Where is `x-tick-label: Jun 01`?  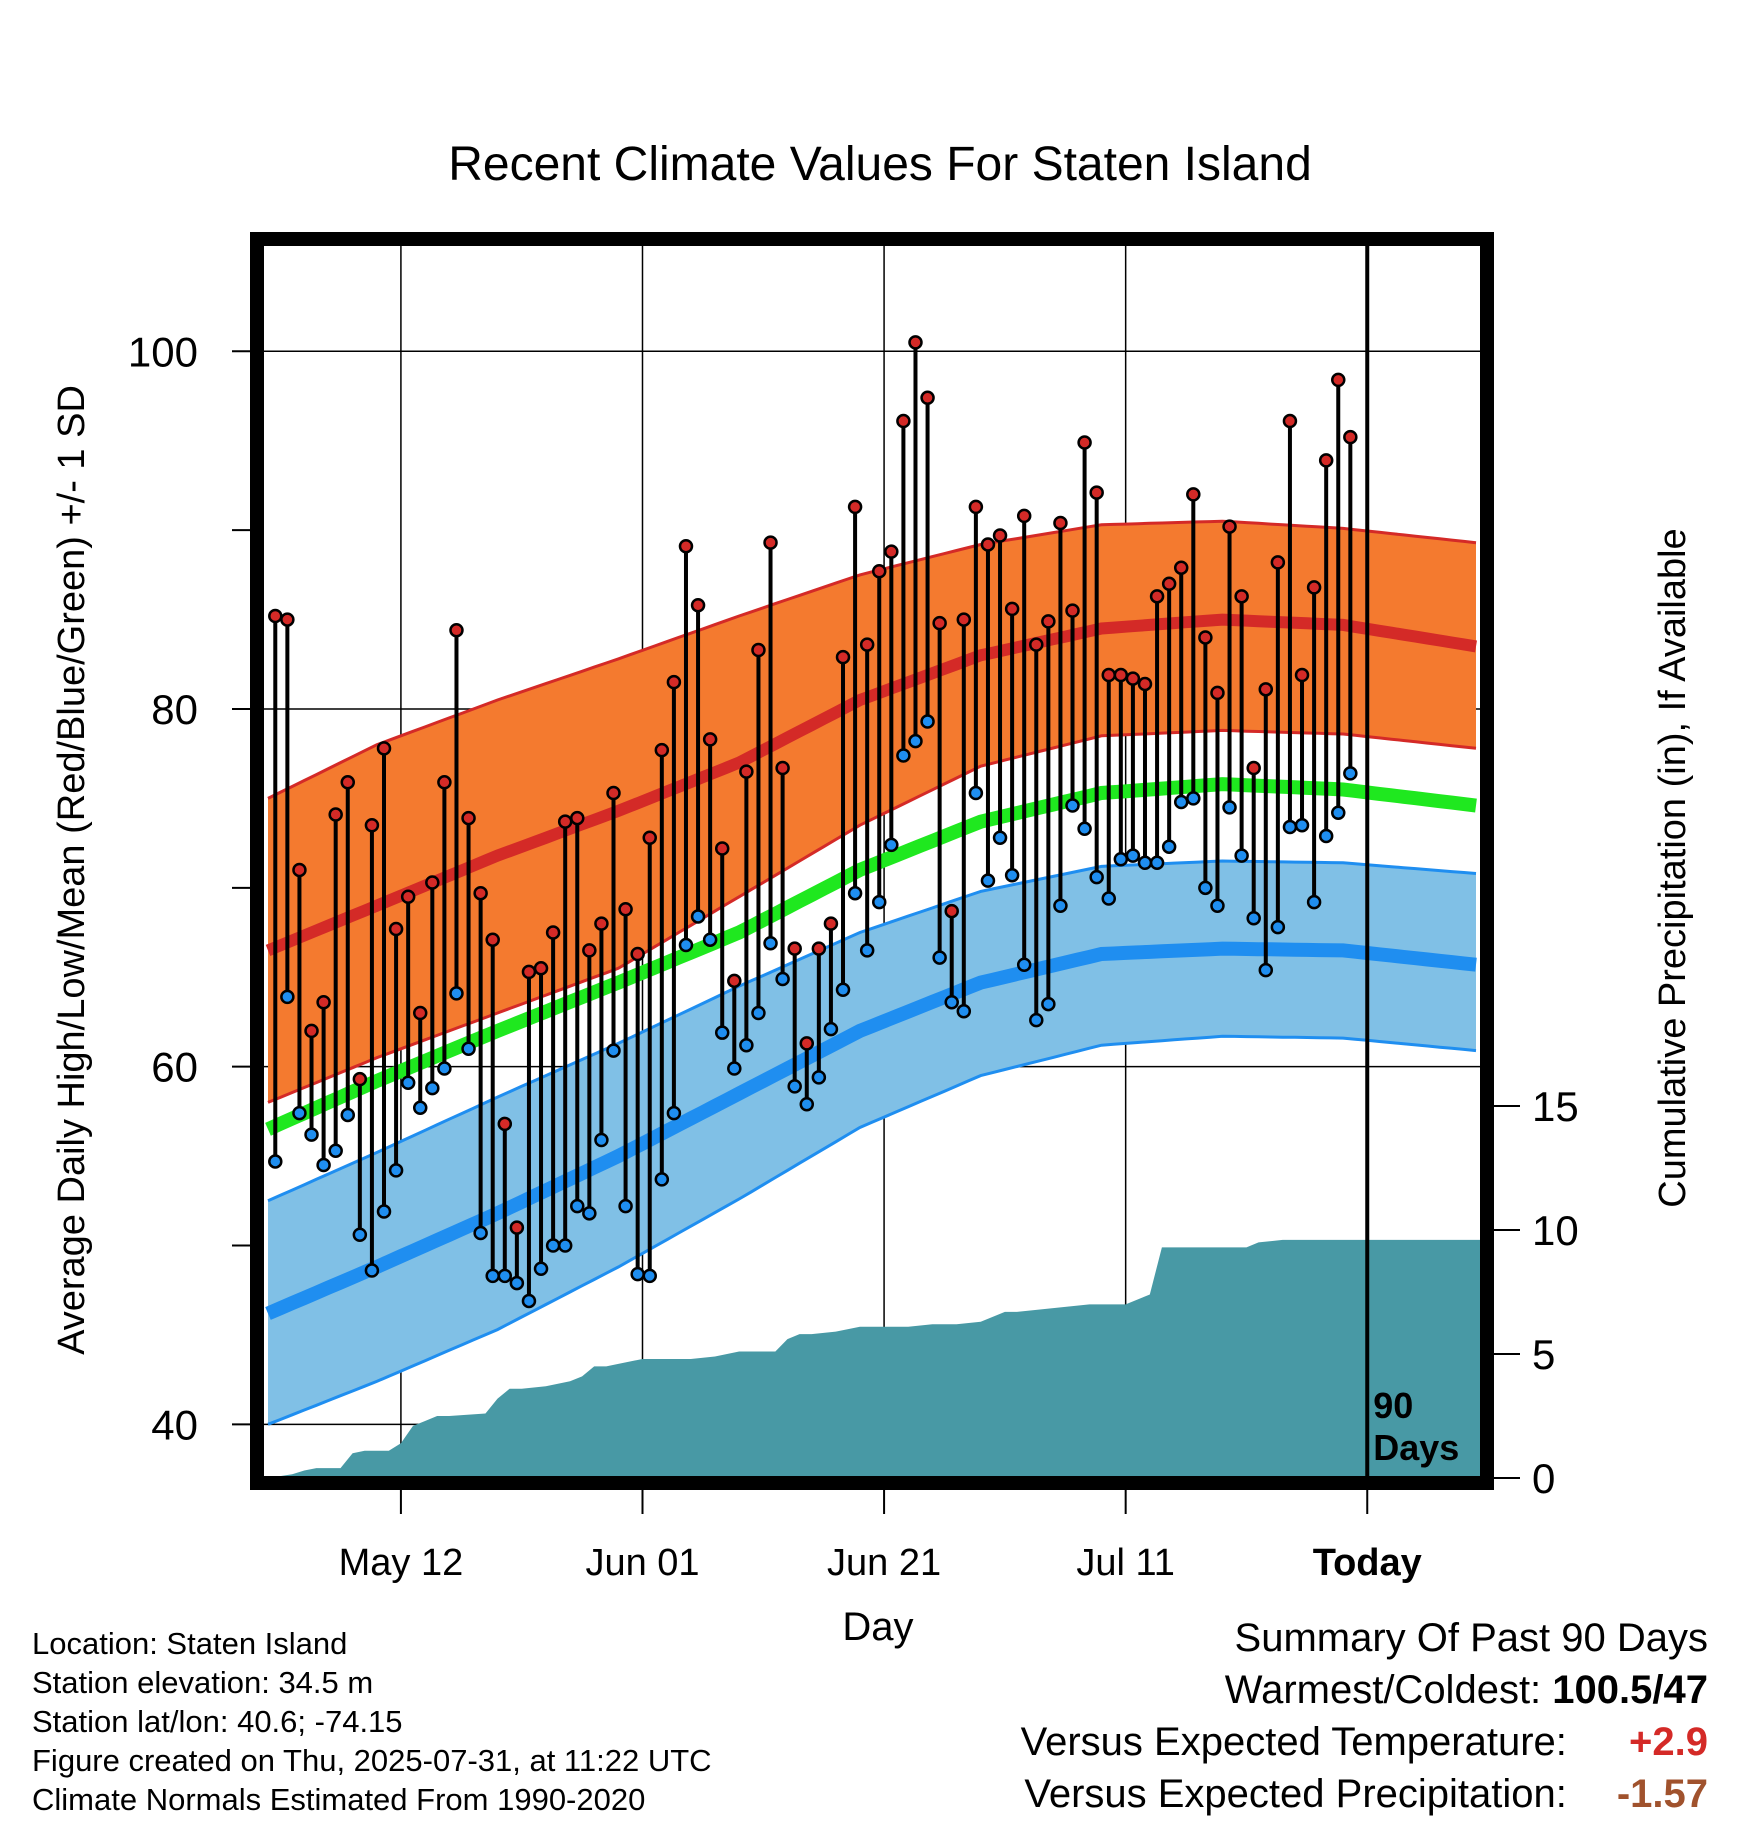 x-tick-label: Jun 01 is located at coordinates (642, 1563).